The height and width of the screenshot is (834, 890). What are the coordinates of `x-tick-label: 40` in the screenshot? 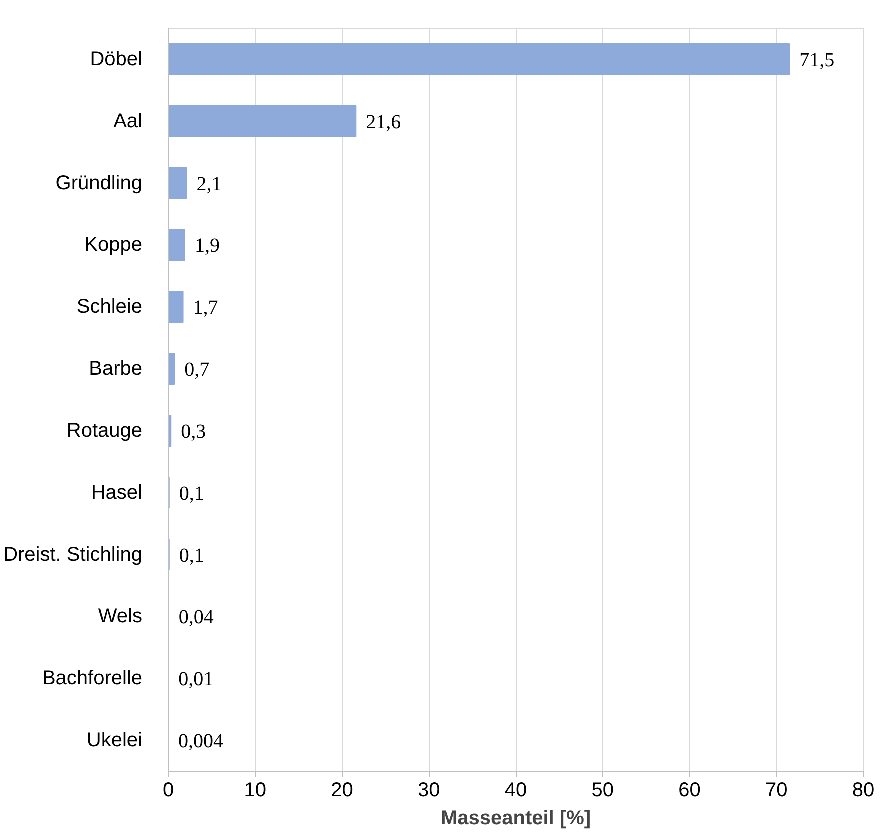 It's located at (516, 791).